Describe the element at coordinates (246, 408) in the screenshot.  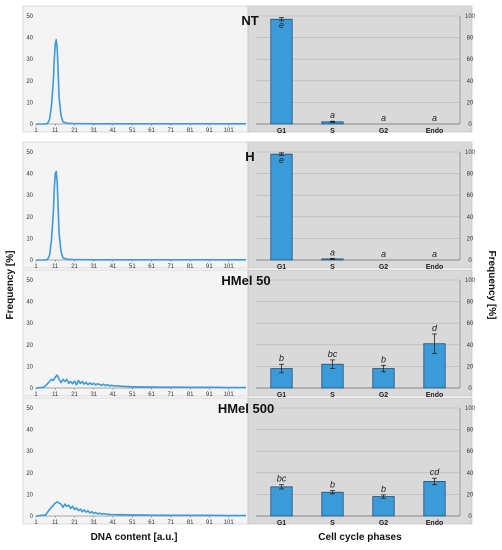
I see `panel-title: HMel 500` at that location.